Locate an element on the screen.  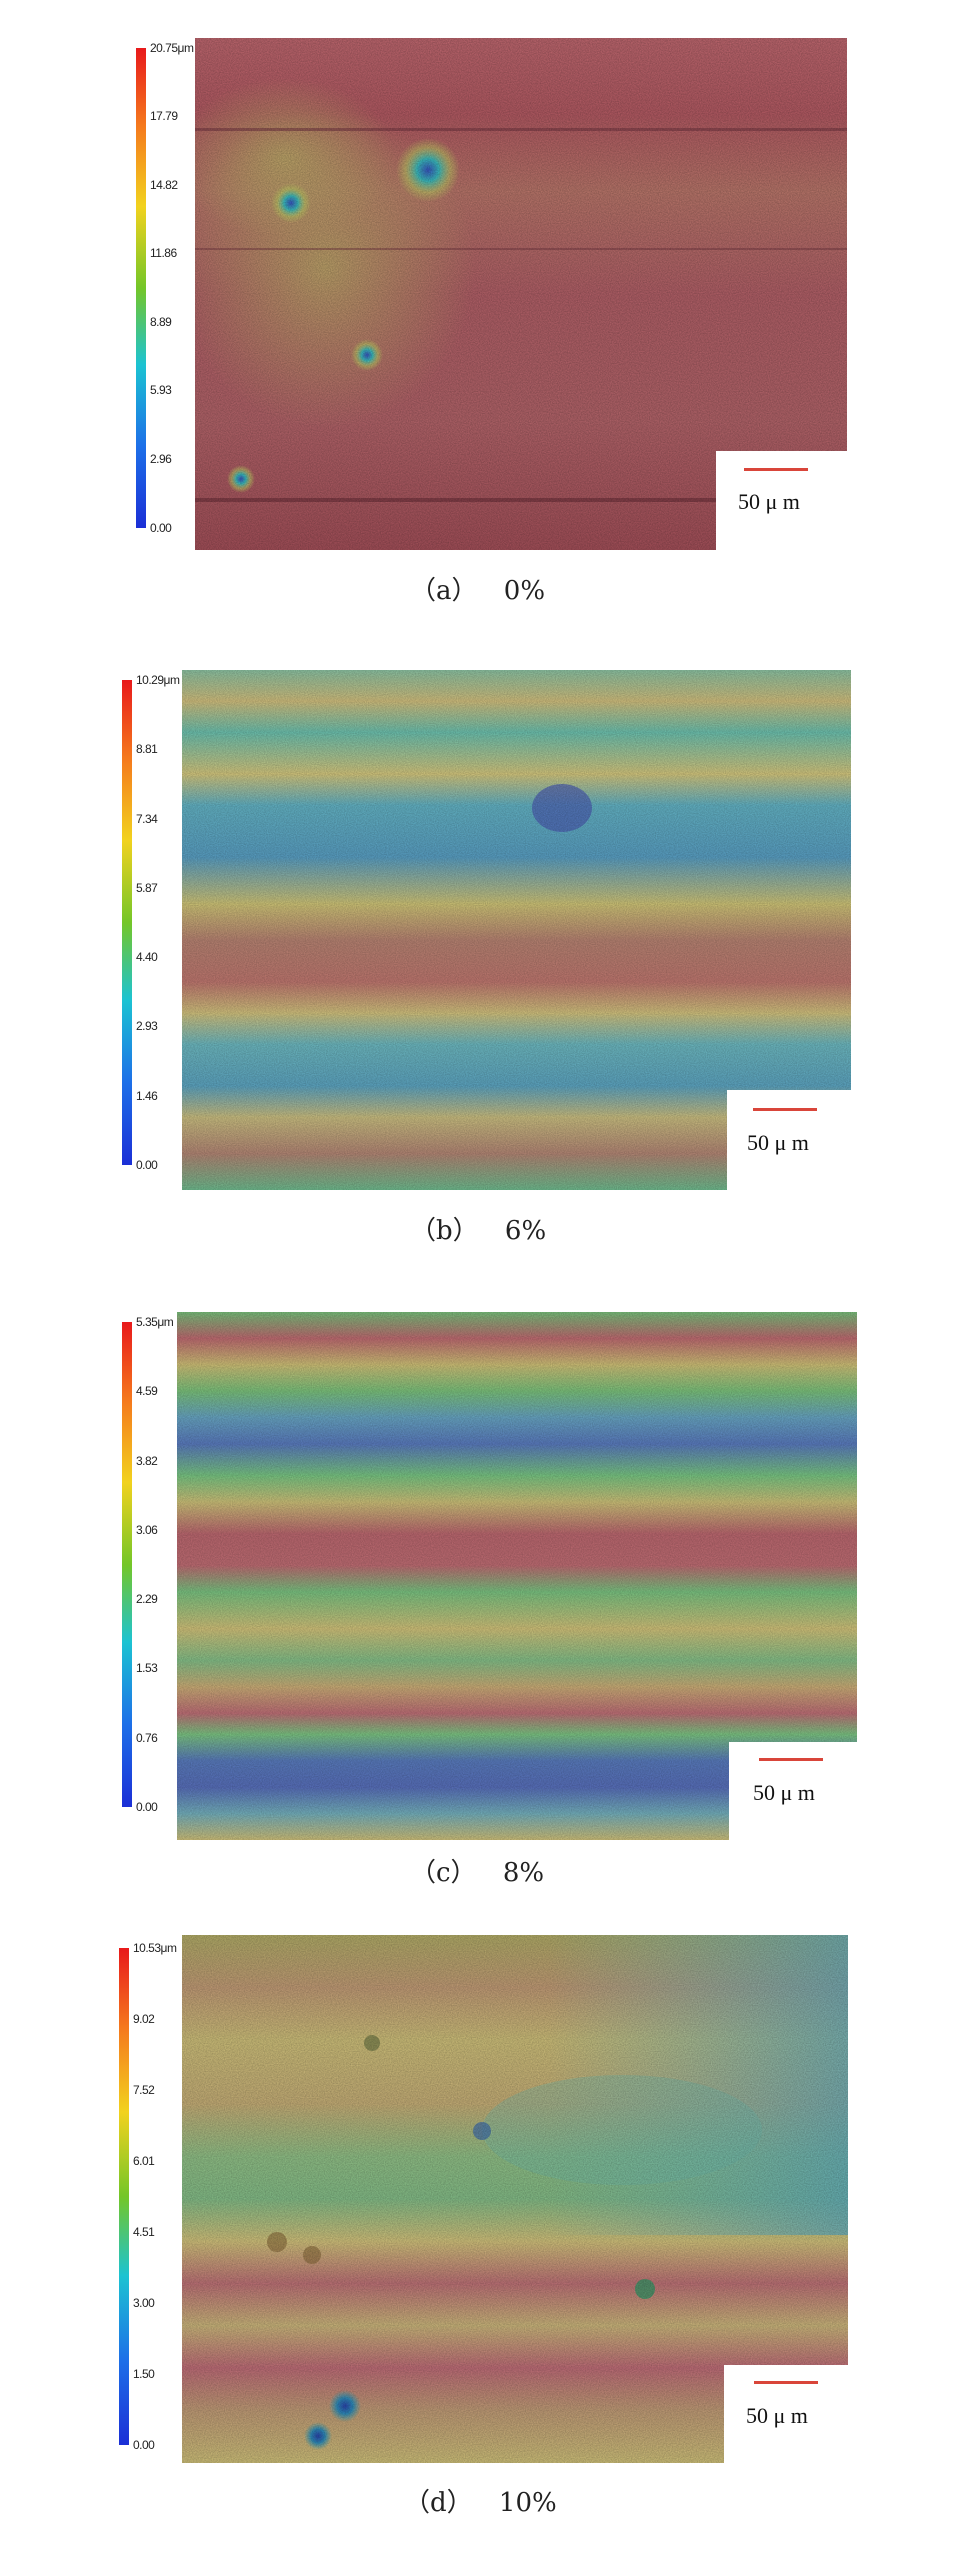
colorbar-tick: 9.02 is located at coordinates (144, 2019).